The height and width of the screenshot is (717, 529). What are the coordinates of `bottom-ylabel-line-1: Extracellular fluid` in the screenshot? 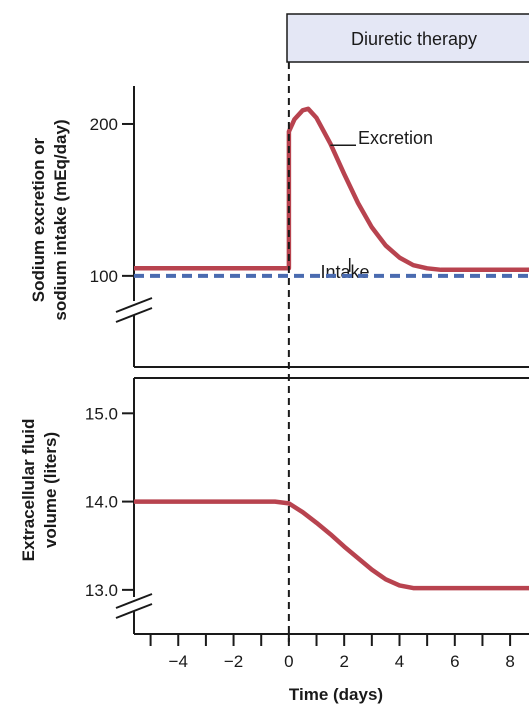 It's located at (28, 490).